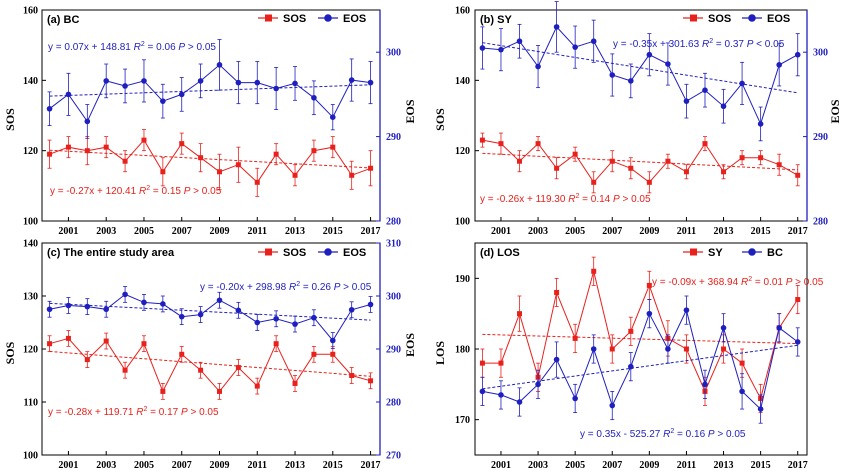 Image resolution: width=850 pixels, height=473 pixels. What do you see at coordinates (462, 11) in the screenshot?
I see `y-tick-label: 160` at bounding box center [462, 11].